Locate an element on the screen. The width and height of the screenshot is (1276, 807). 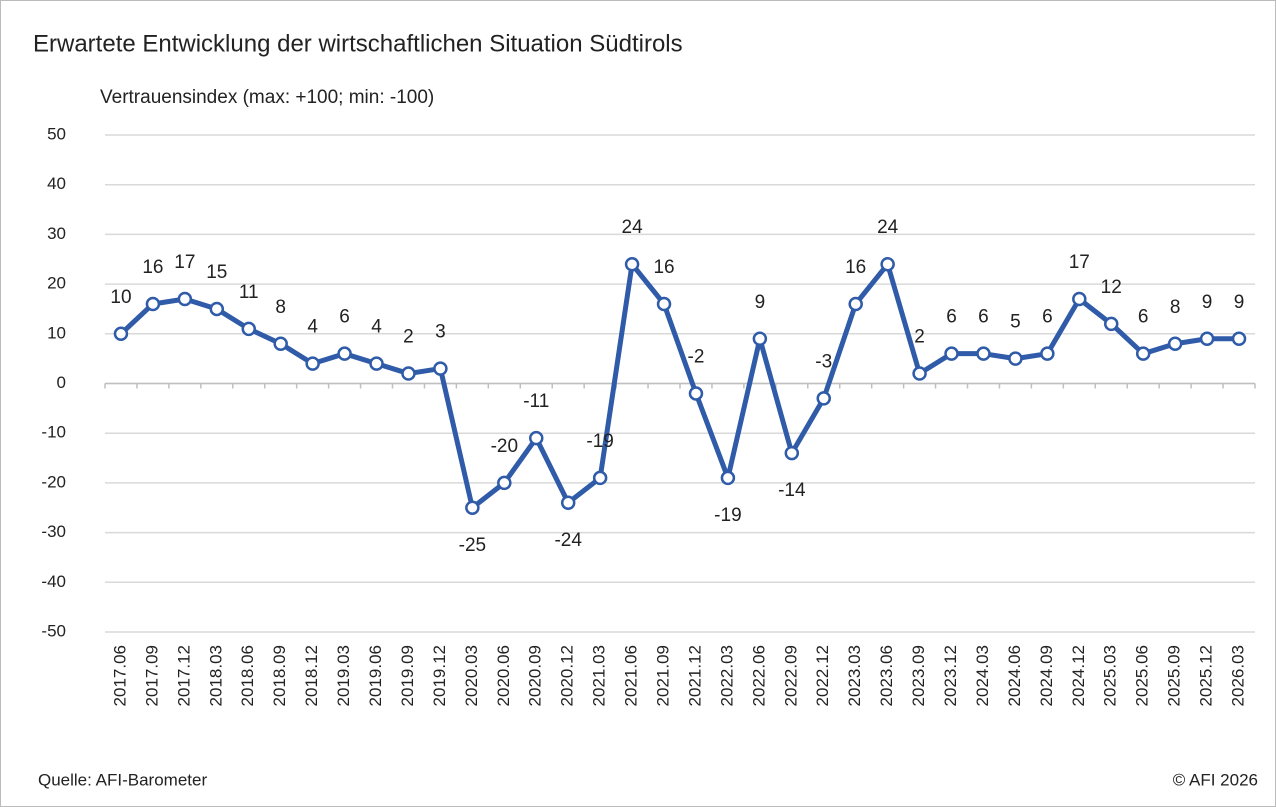
data-label: -2 is located at coordinates (696, 356).